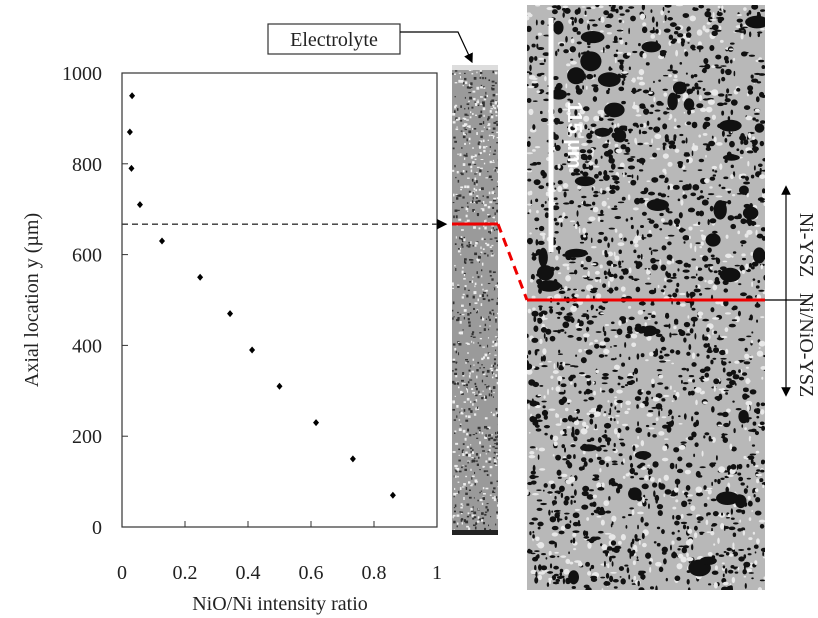 The height and width of the screenshot is (618, 818). What do you see at coordinates (87, 165) in the screenshot?
I see `y-tick-label: 800` at bounding box center [87, 165].